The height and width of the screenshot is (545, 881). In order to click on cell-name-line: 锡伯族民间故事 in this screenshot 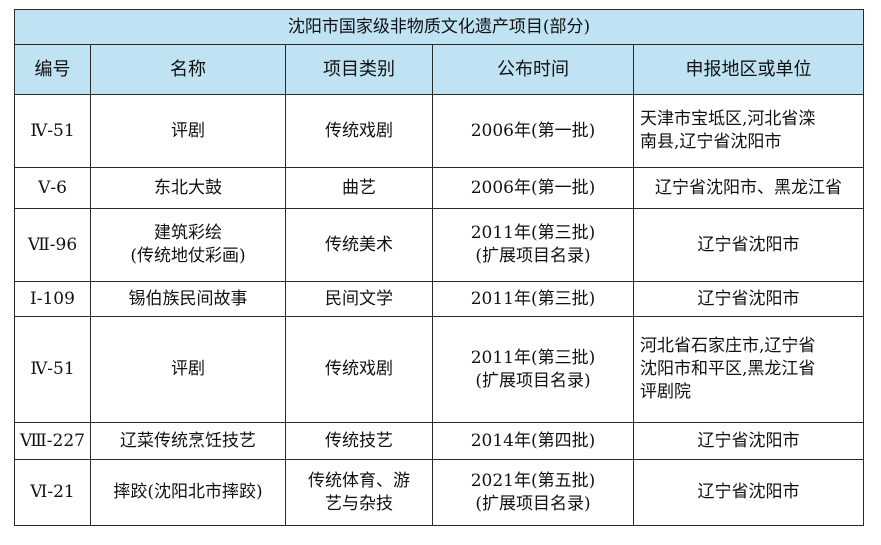, I will do `click(188, 298)`.